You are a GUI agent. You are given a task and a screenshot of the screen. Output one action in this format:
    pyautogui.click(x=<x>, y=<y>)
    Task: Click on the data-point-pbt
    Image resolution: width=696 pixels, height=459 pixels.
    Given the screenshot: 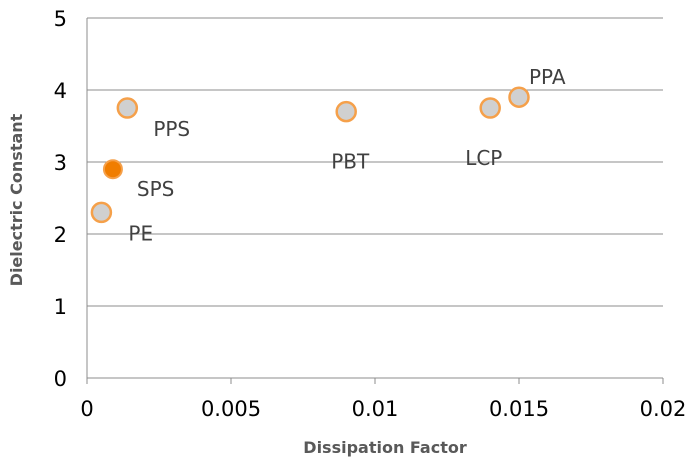 What is the action you would take?
    pyautogui.click(x=346, y=111)
    